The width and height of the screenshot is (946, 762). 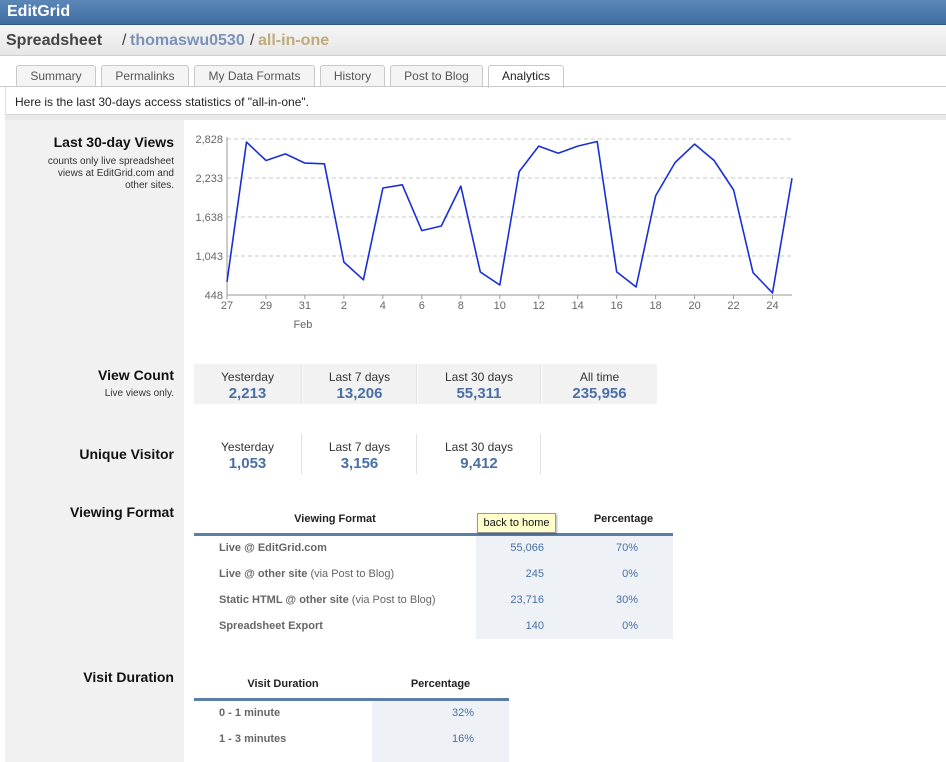 I want to click on x-tick-label: 22, so click(x=733, y=306).